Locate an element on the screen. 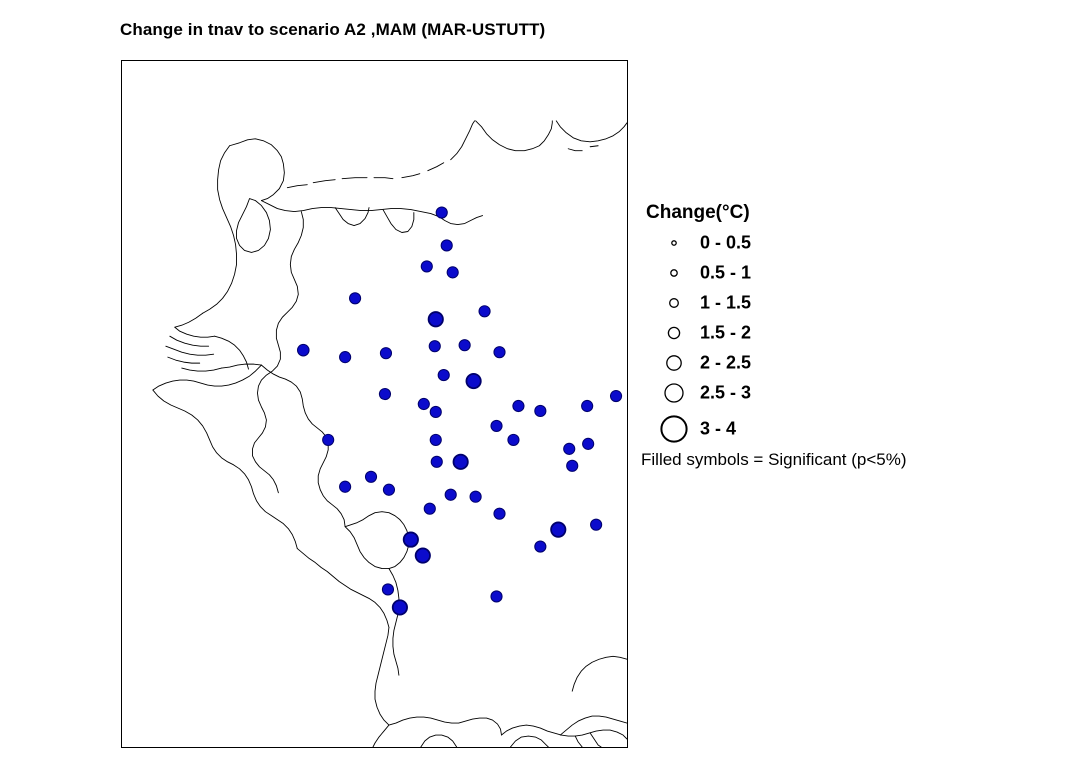  legend-item: 2.5 - 3 is located at coordinates (836, 393).